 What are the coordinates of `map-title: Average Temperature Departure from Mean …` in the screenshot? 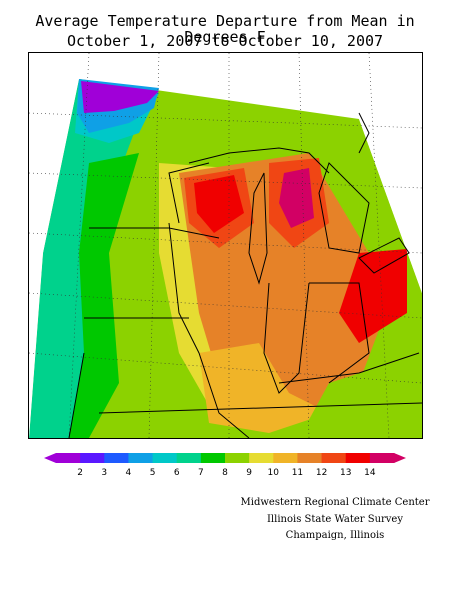 It's located at (225, 29).